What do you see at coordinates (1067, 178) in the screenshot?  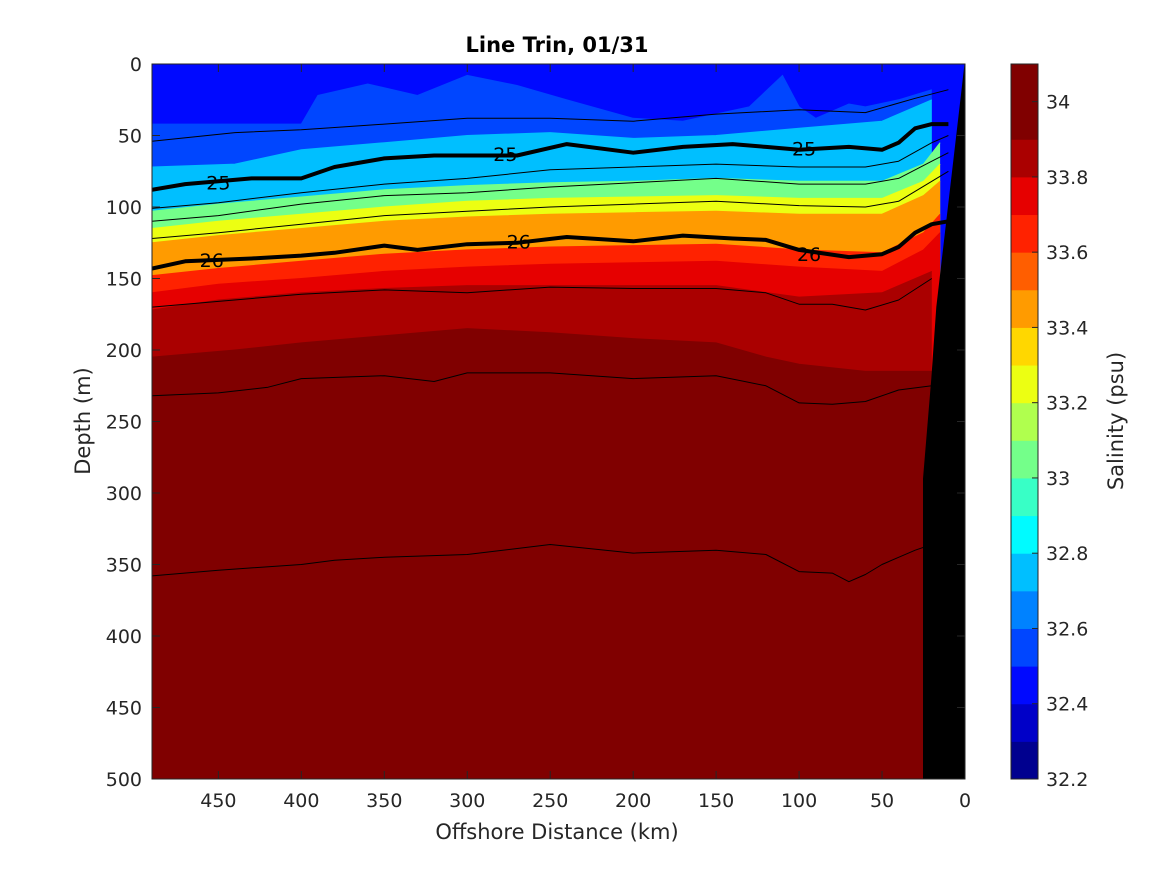 I see `colorbar-tick-label-8: 33.8` at bounding box center [1067, 178].